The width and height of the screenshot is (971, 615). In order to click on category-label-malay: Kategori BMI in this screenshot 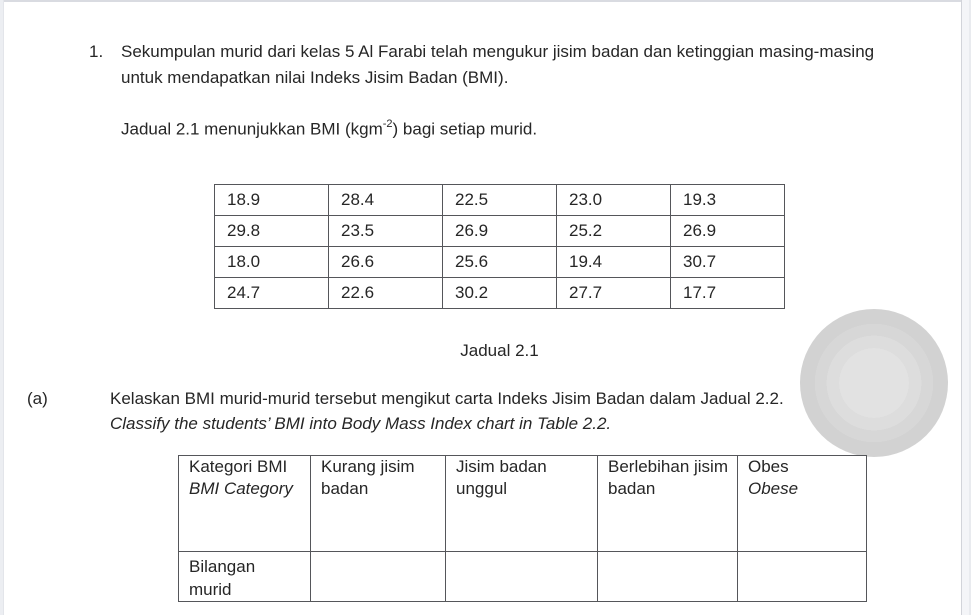, I will do `click(238, 466)`.